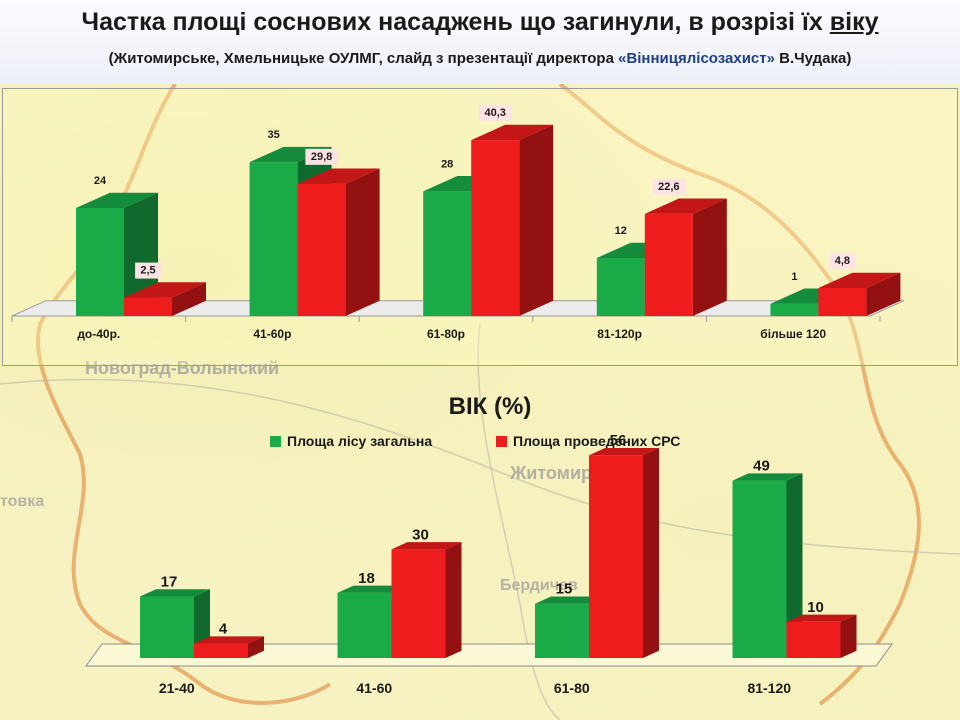 This screenshot has width=960, height=720. What do you see at coordinates (519, 521) in the screenshot?
I see `road` at bounding box center [519, 521].